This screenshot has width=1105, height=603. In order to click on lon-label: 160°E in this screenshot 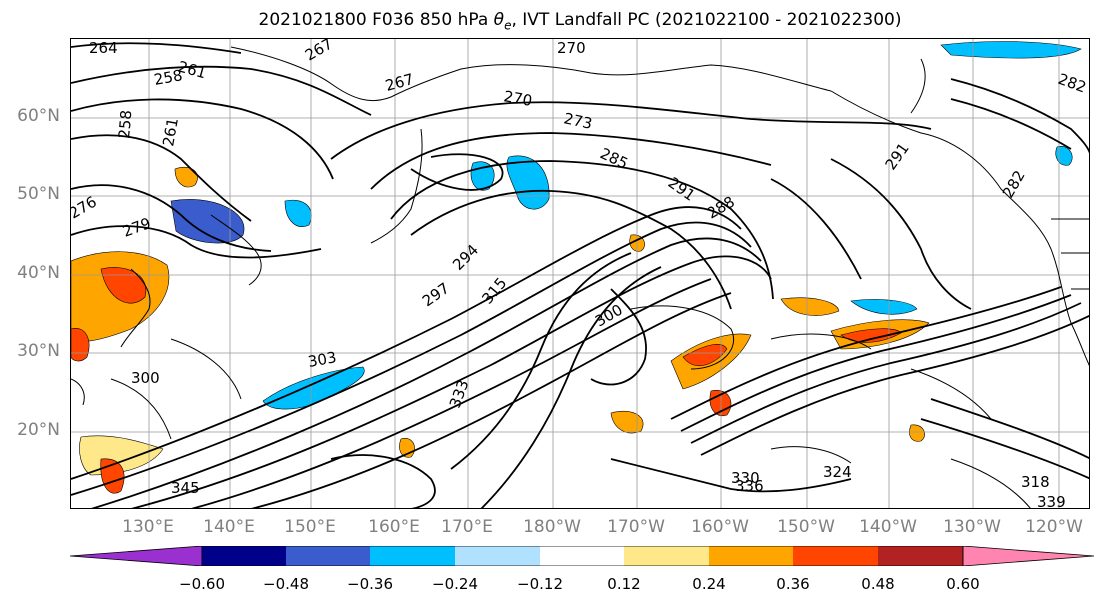, I will do `click(394, 527)`.